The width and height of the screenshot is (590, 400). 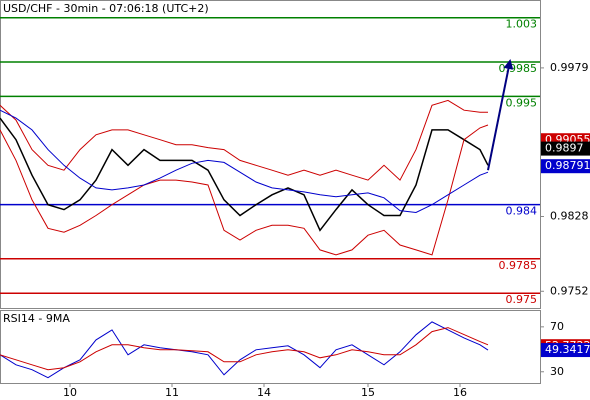 I want to click on price-marker-label: 0.98791, so click(x=567, y=165).